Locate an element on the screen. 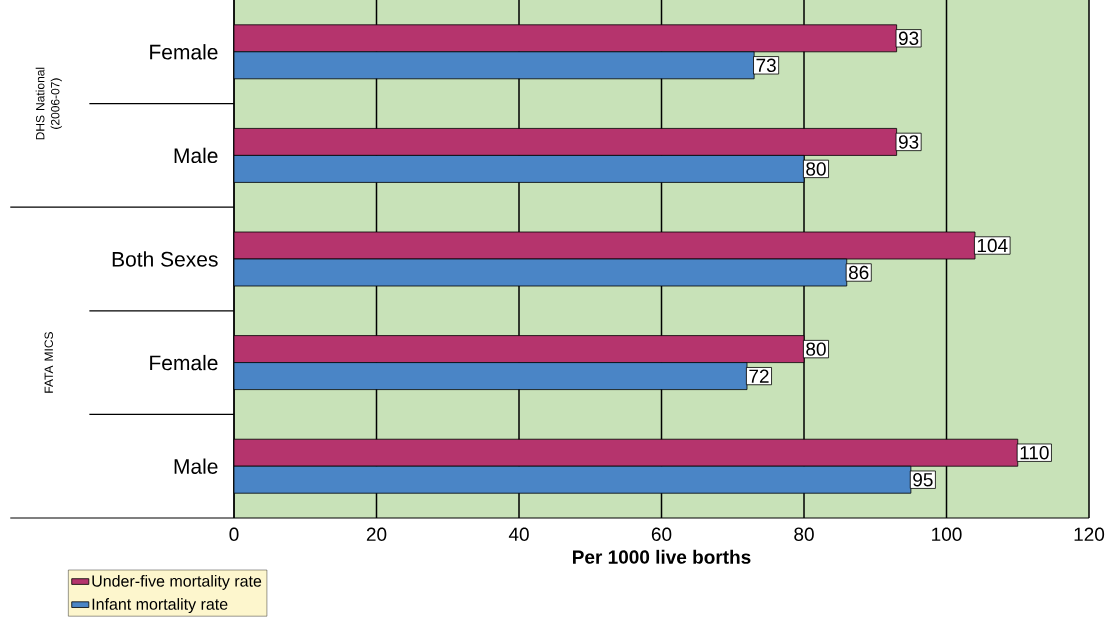  data-label: 73 is located at coordinates (766, 65).